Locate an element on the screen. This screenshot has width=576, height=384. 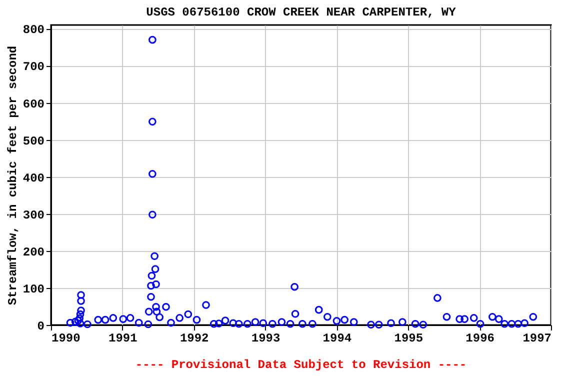
y-tick-label: 200 is located at coordinates (33, 252).